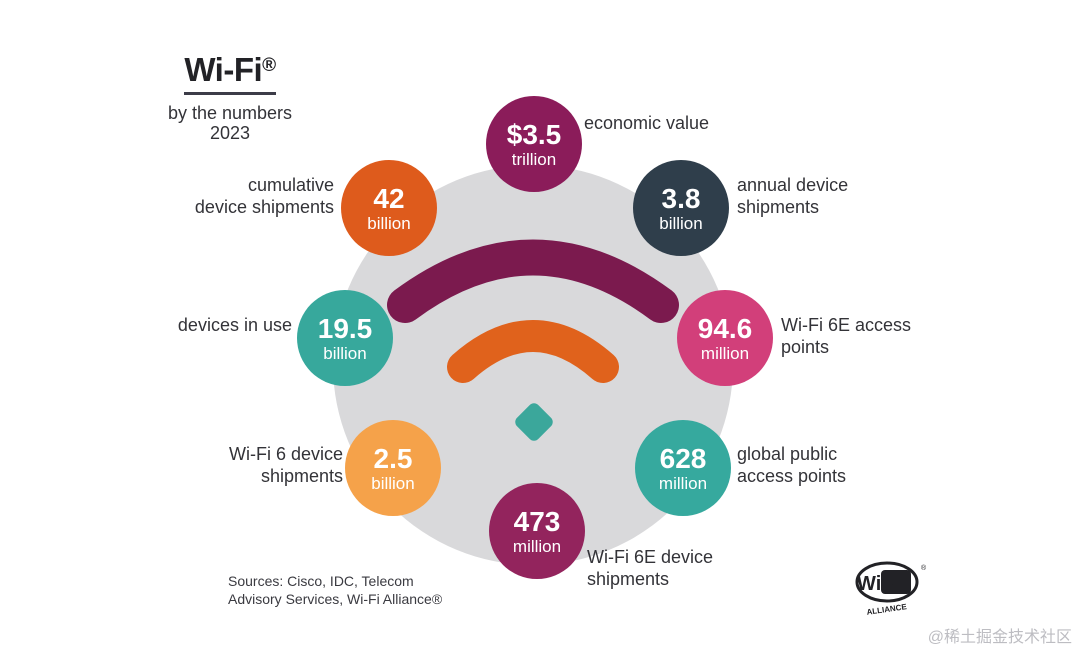  What do you see at coordinates (393, 458) in the screenshot?
I see `stat-value: 2.5` at bounding box center [393, 458].